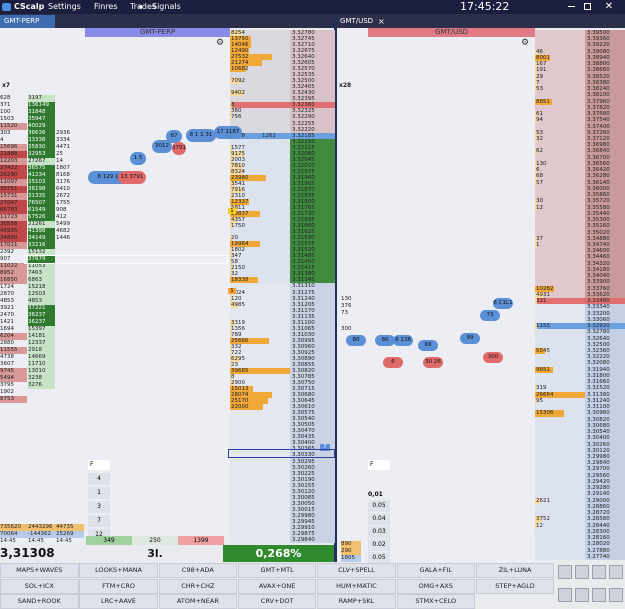  I want to click on pair-button: GMT+MTL, so click(277, 570).